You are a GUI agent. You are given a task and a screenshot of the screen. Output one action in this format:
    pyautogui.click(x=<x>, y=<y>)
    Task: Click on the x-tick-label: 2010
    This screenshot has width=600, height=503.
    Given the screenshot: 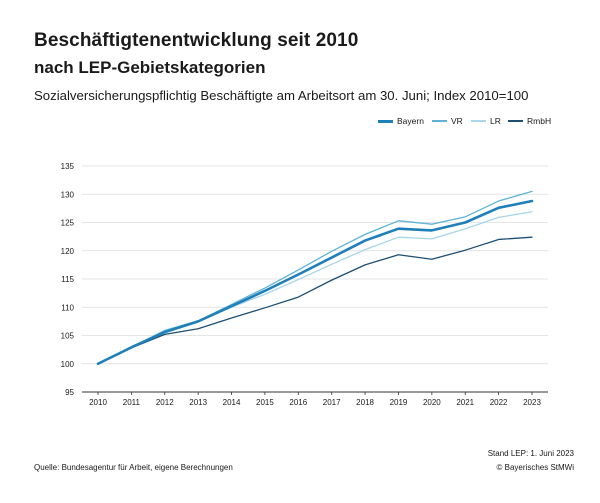 What is the action you would take?
    pyautogui.click(x=98, y=402)
    